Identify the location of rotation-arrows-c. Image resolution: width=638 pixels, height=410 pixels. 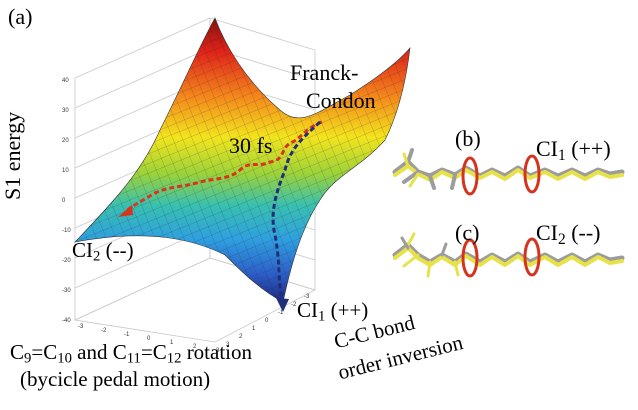
(501, 257).